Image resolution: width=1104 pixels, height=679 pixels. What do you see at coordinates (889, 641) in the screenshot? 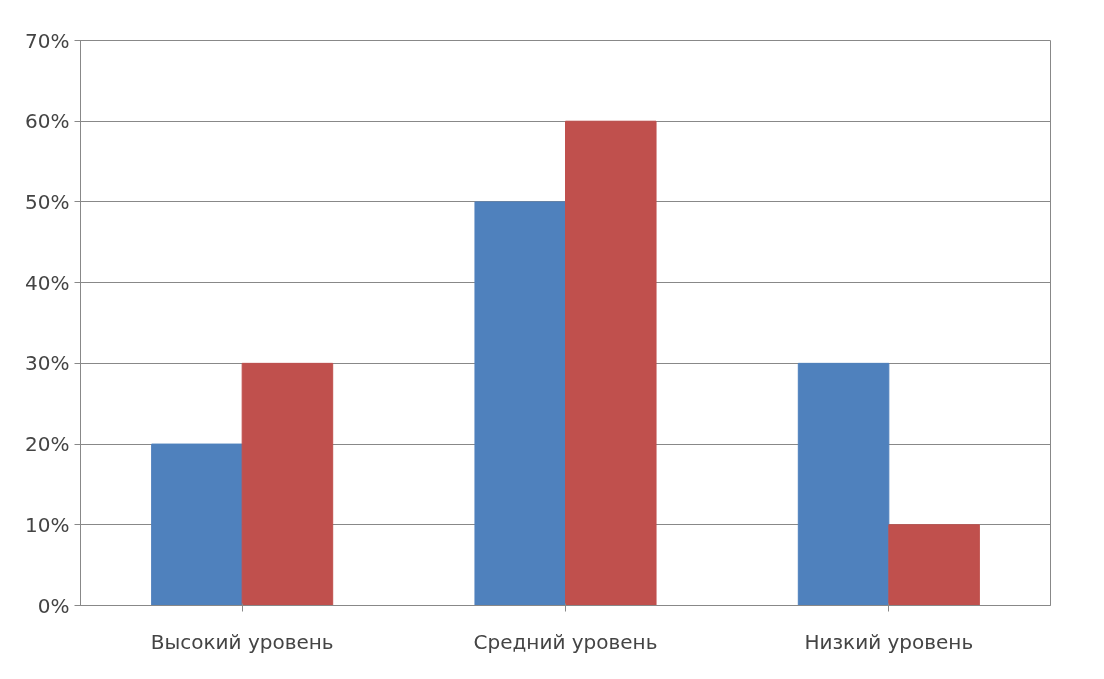
I see `x-tick-label: Низкий уровень` at bounding box center [889, 641].